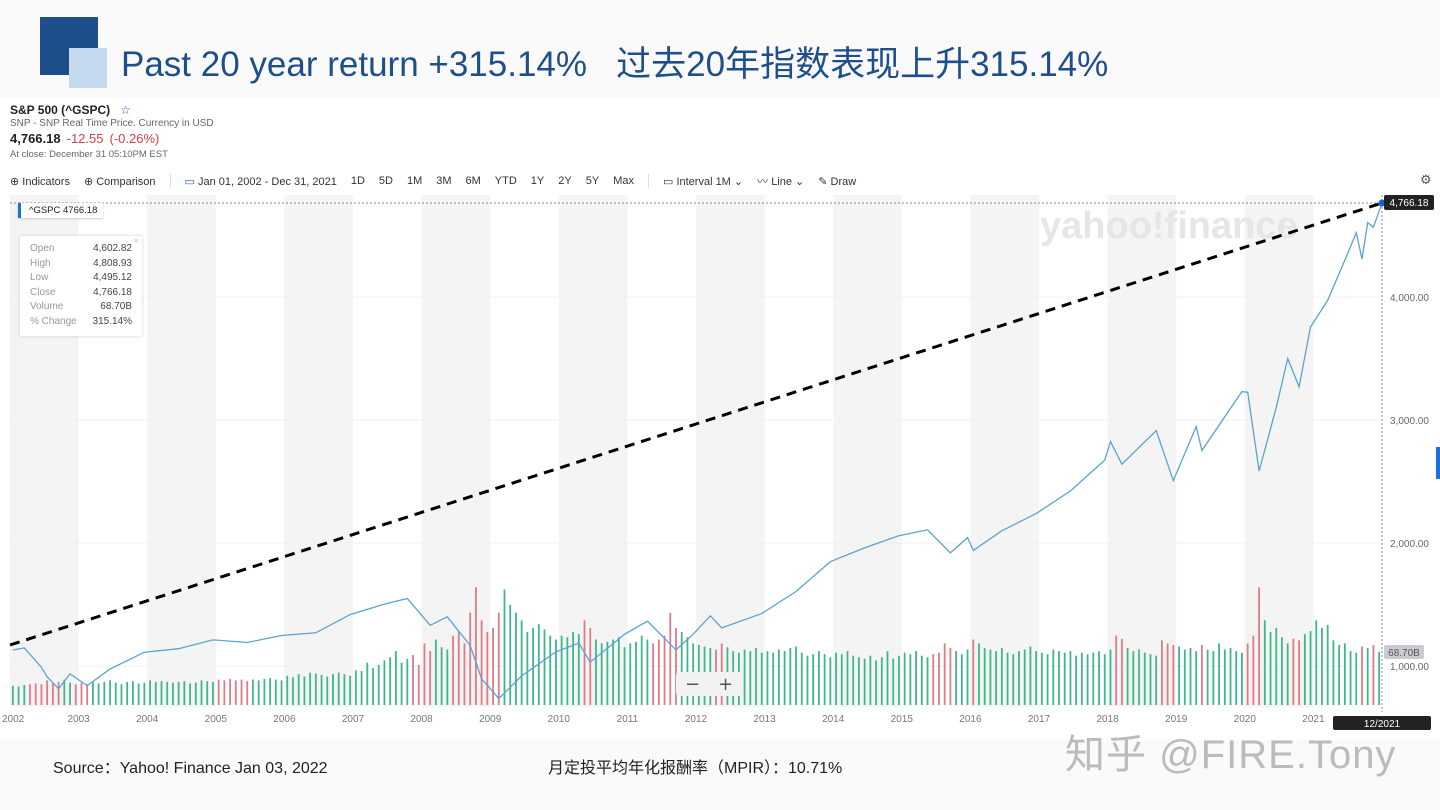  I want to click on range-3m: 3M, so click(444, 181).